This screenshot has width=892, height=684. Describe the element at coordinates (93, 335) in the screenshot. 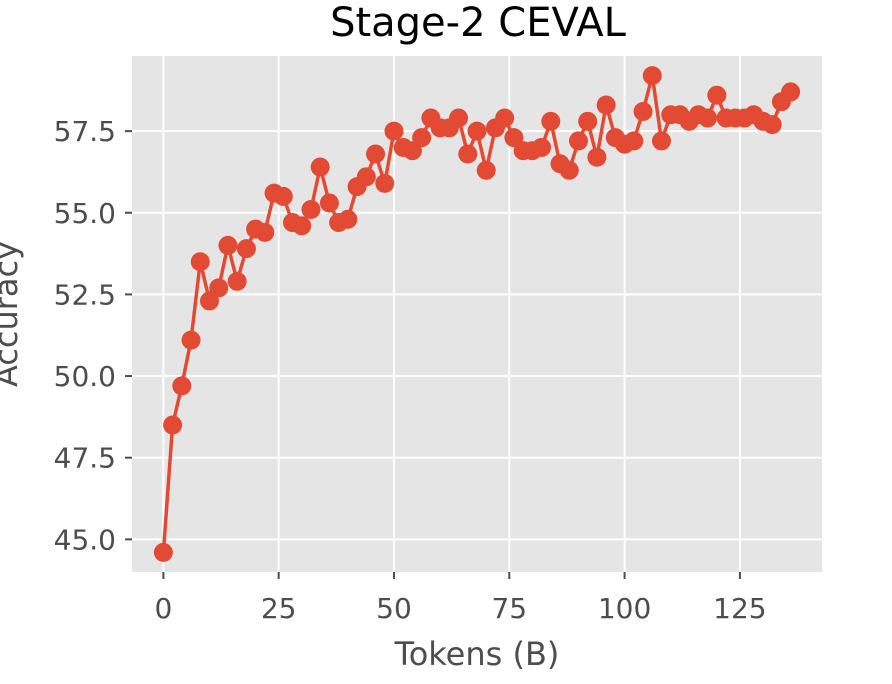

I see `y-axis-ticks: 45.0 47.5 50.0 52.5 55.0 57.5` at that location.